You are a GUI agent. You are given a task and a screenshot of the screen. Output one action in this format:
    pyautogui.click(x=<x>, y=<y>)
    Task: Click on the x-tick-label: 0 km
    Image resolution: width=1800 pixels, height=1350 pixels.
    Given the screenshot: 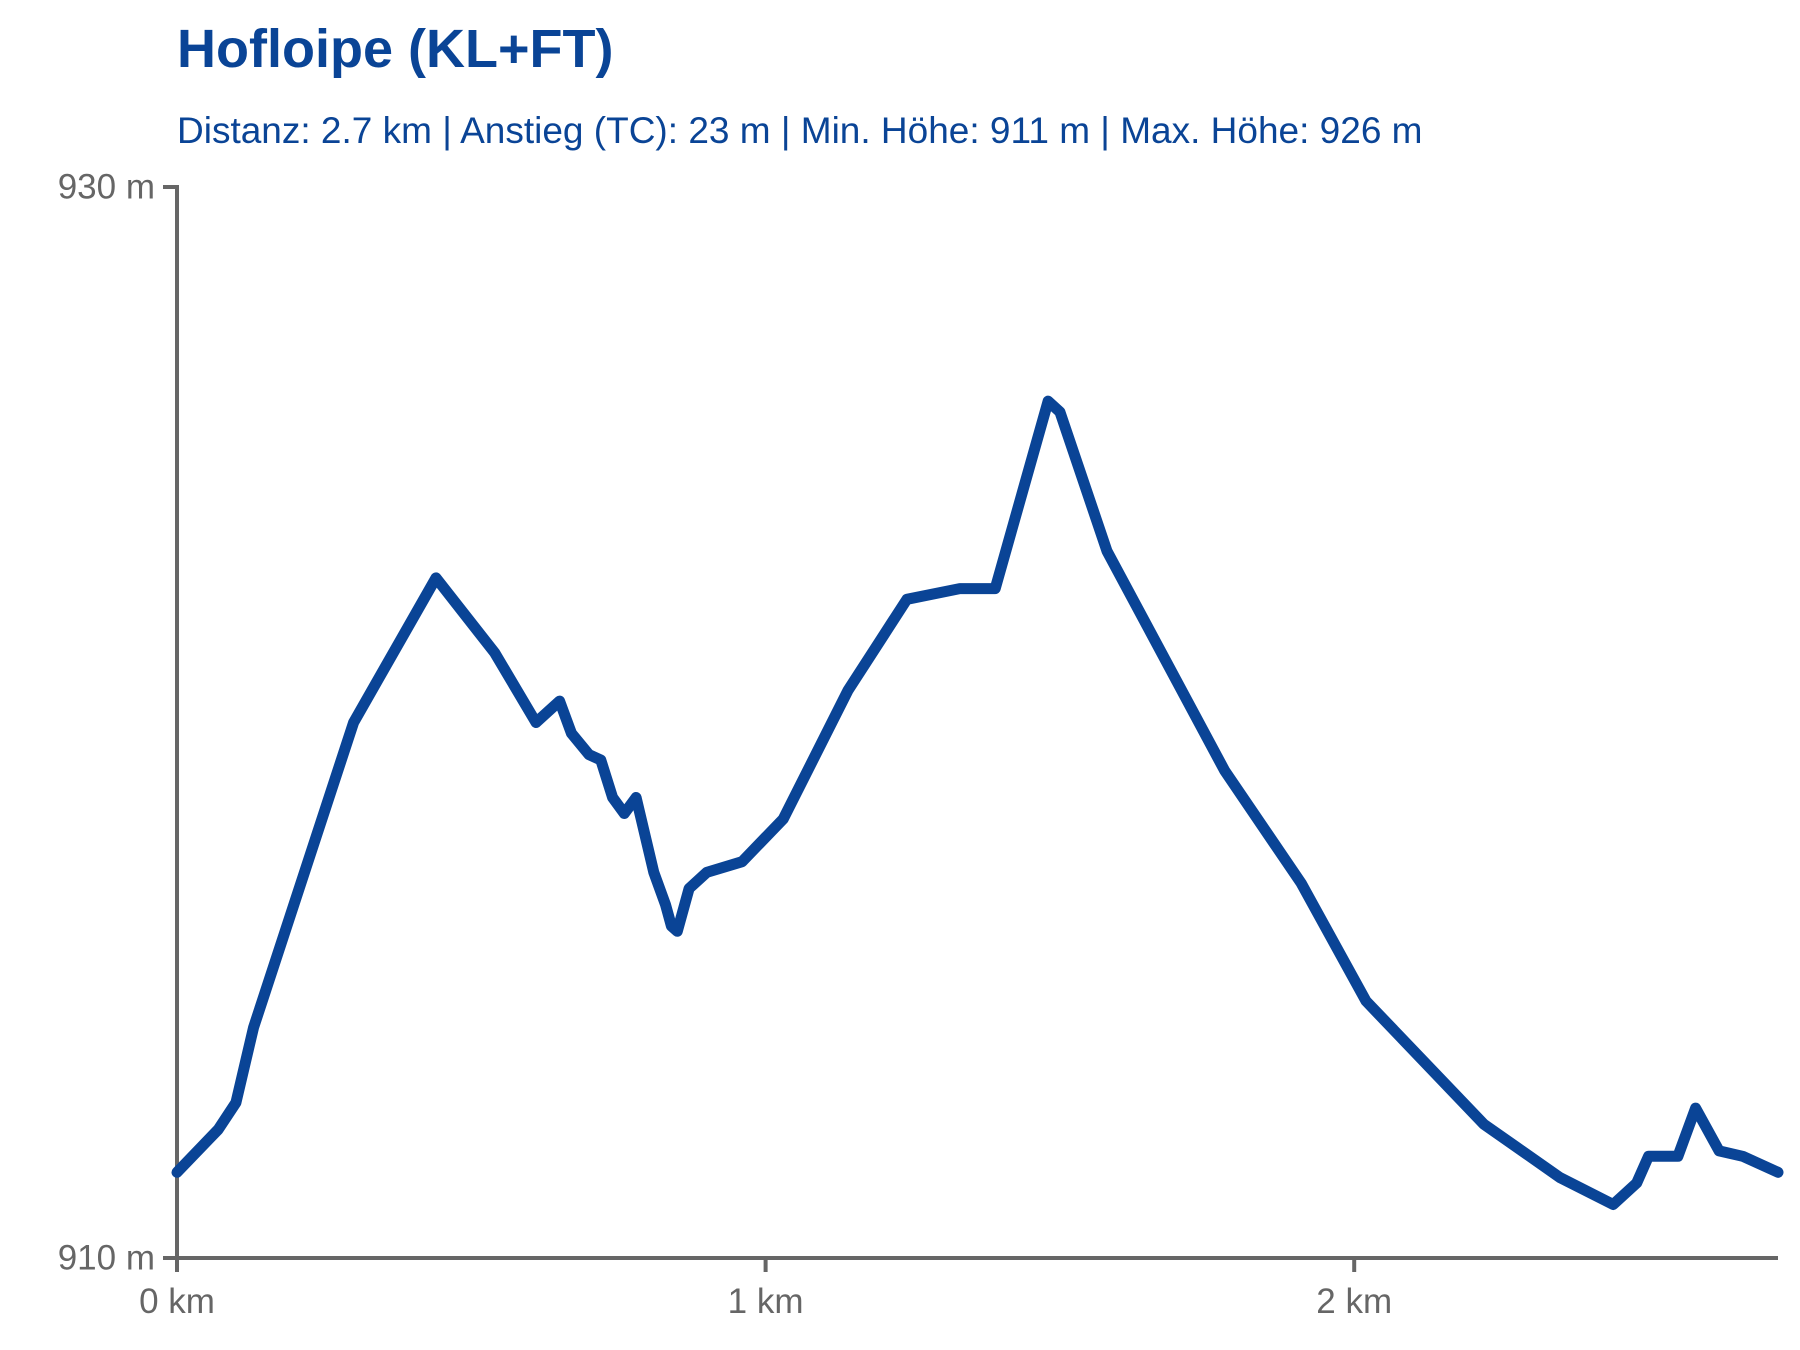 What is the action you would take?
    pyautogui.click(x=177, y=1301)
    